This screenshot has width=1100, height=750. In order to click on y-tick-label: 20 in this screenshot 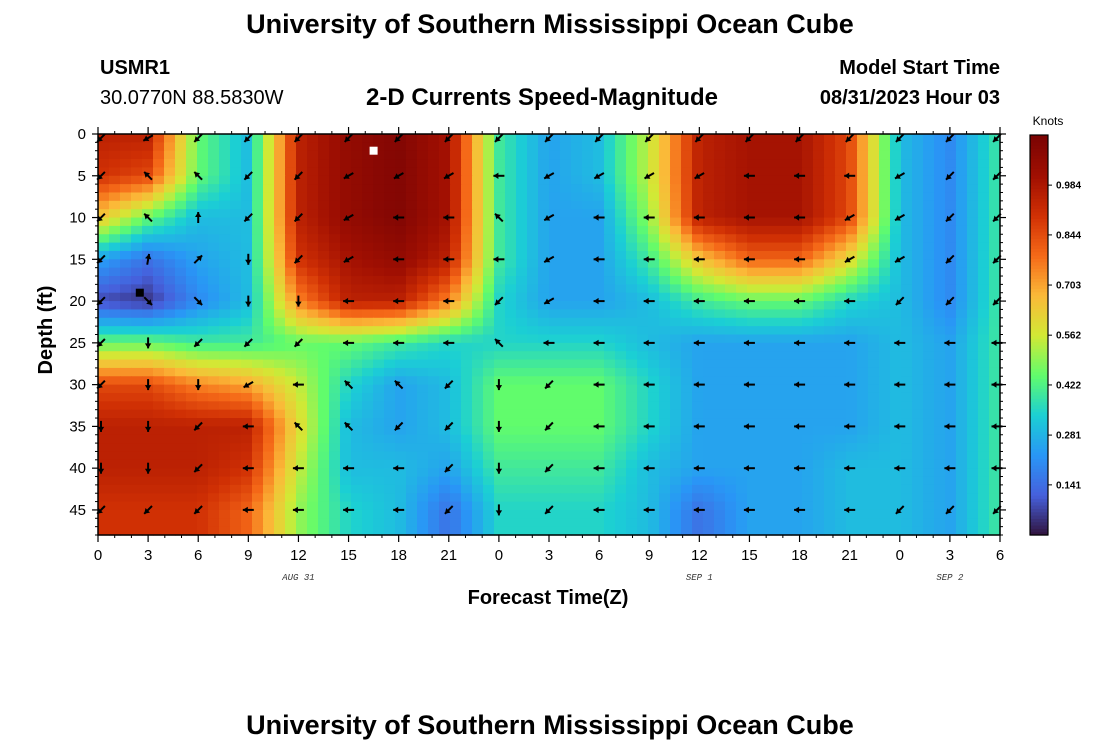, I will do `click(77, 301)`.